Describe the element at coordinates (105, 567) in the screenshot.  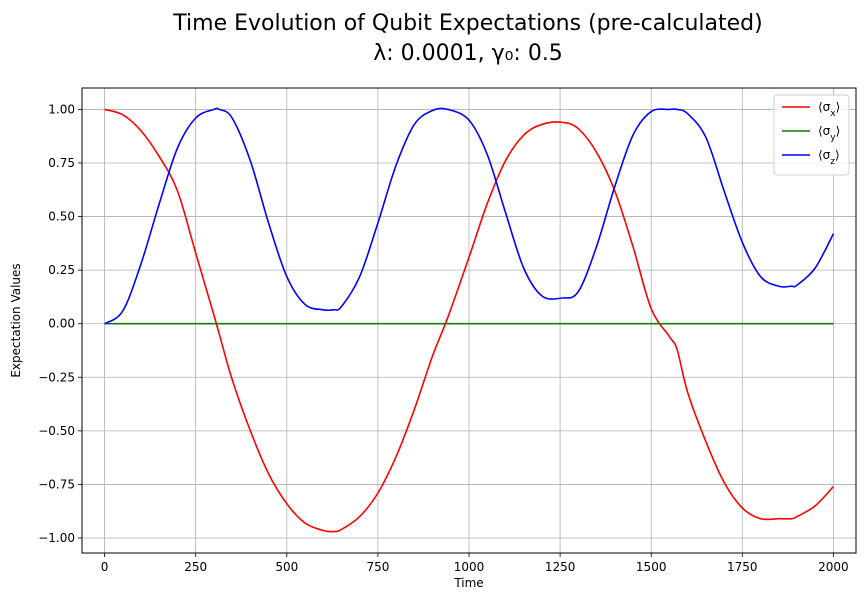
I see `x-tick-label: 0` at that location.